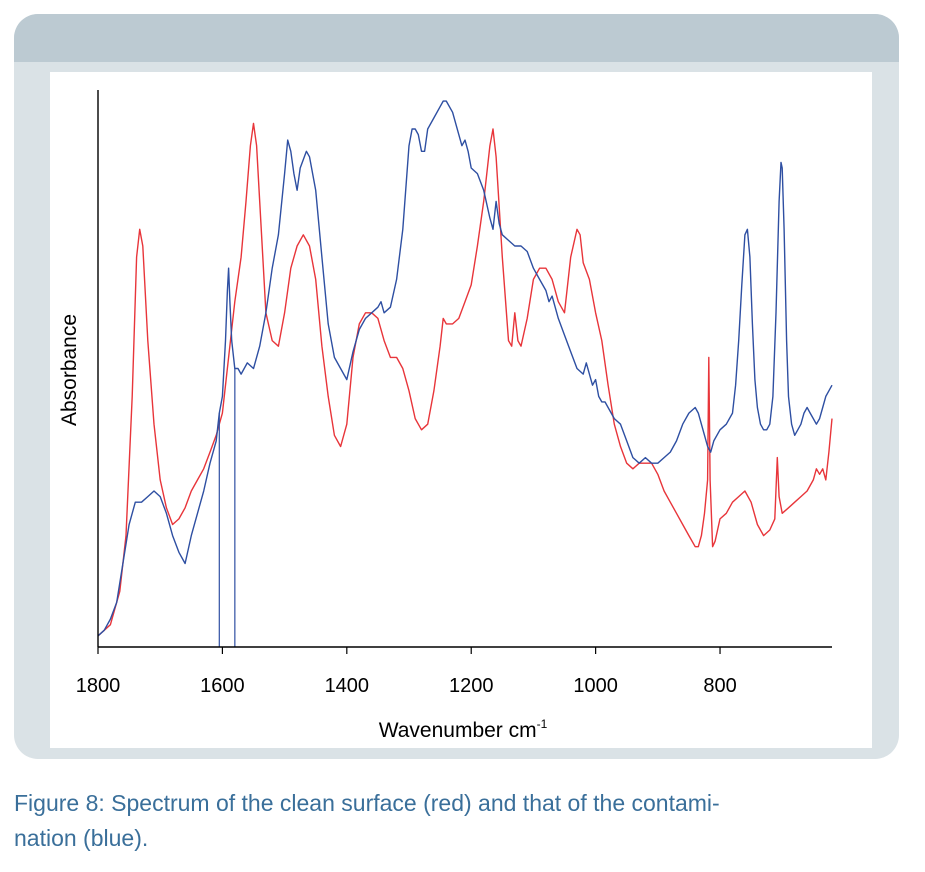 Image resolution: width=925 pixels, height=872 pixels. What do you see at coordinates (347, 686) in the screenshot?
I see `x-tick-label: 1400` at bounding box center [347, 686].